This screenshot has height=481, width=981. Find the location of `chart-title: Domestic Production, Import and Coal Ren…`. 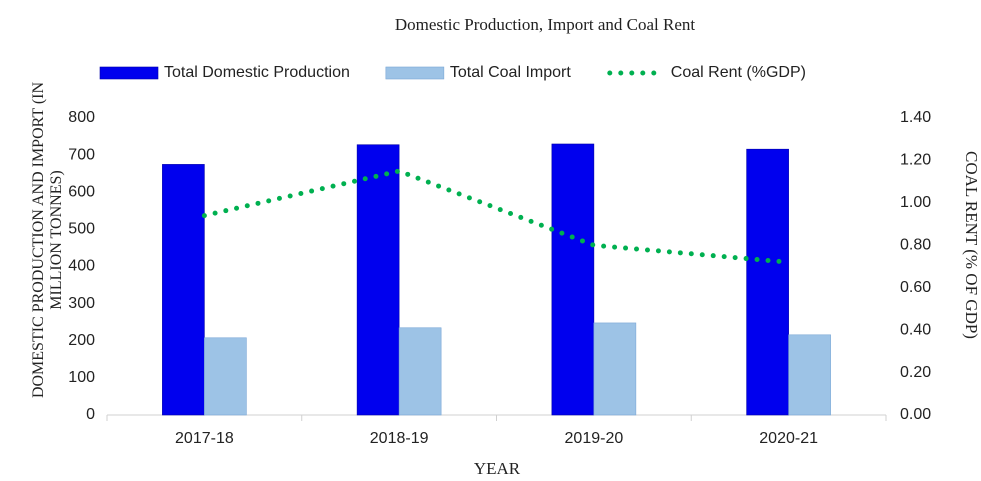

chart-title: Domestic Production, Import and Coal Ren… is located at coordinates (545, 24).